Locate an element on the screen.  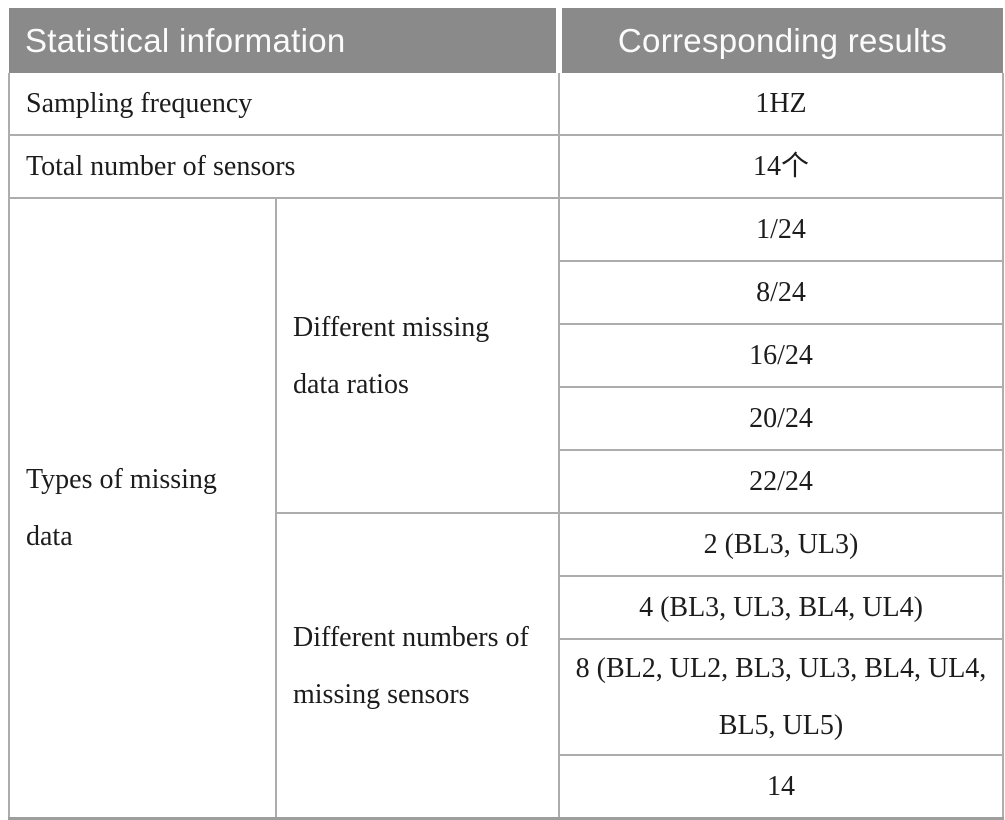
row-ratio-3: 16/24 is located at coordinates (506, 355).